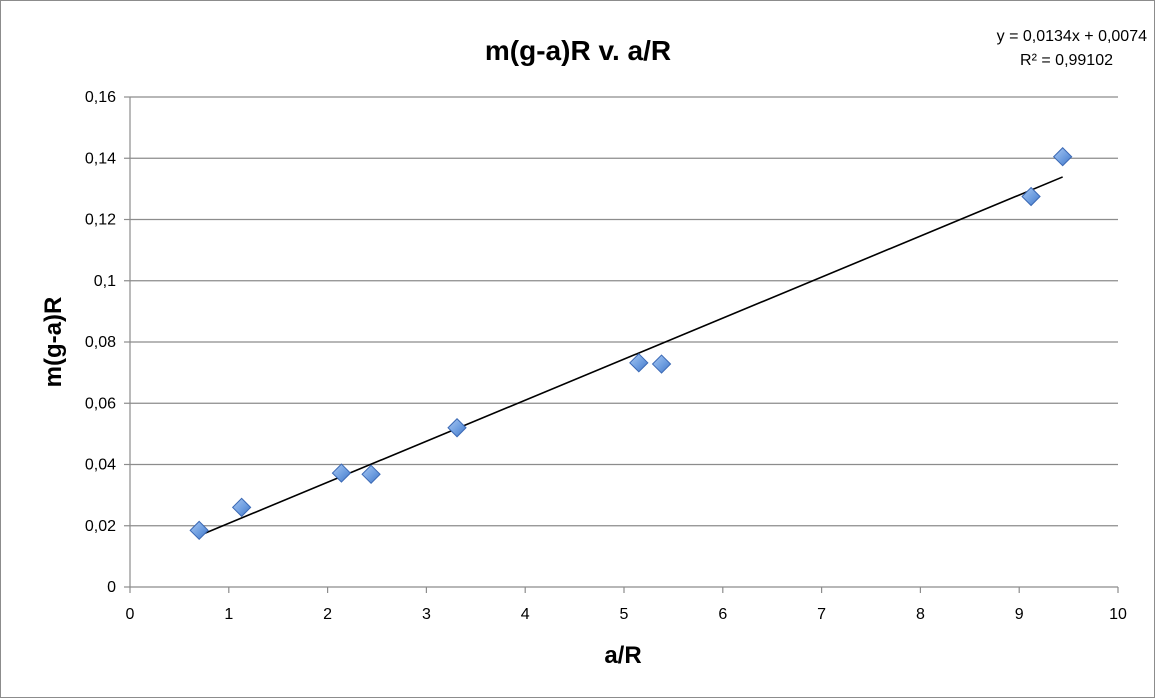 This screenshot has height=698, width=1155. I want to click on y-axis-label: m(g-a)R, so click(53, 342).